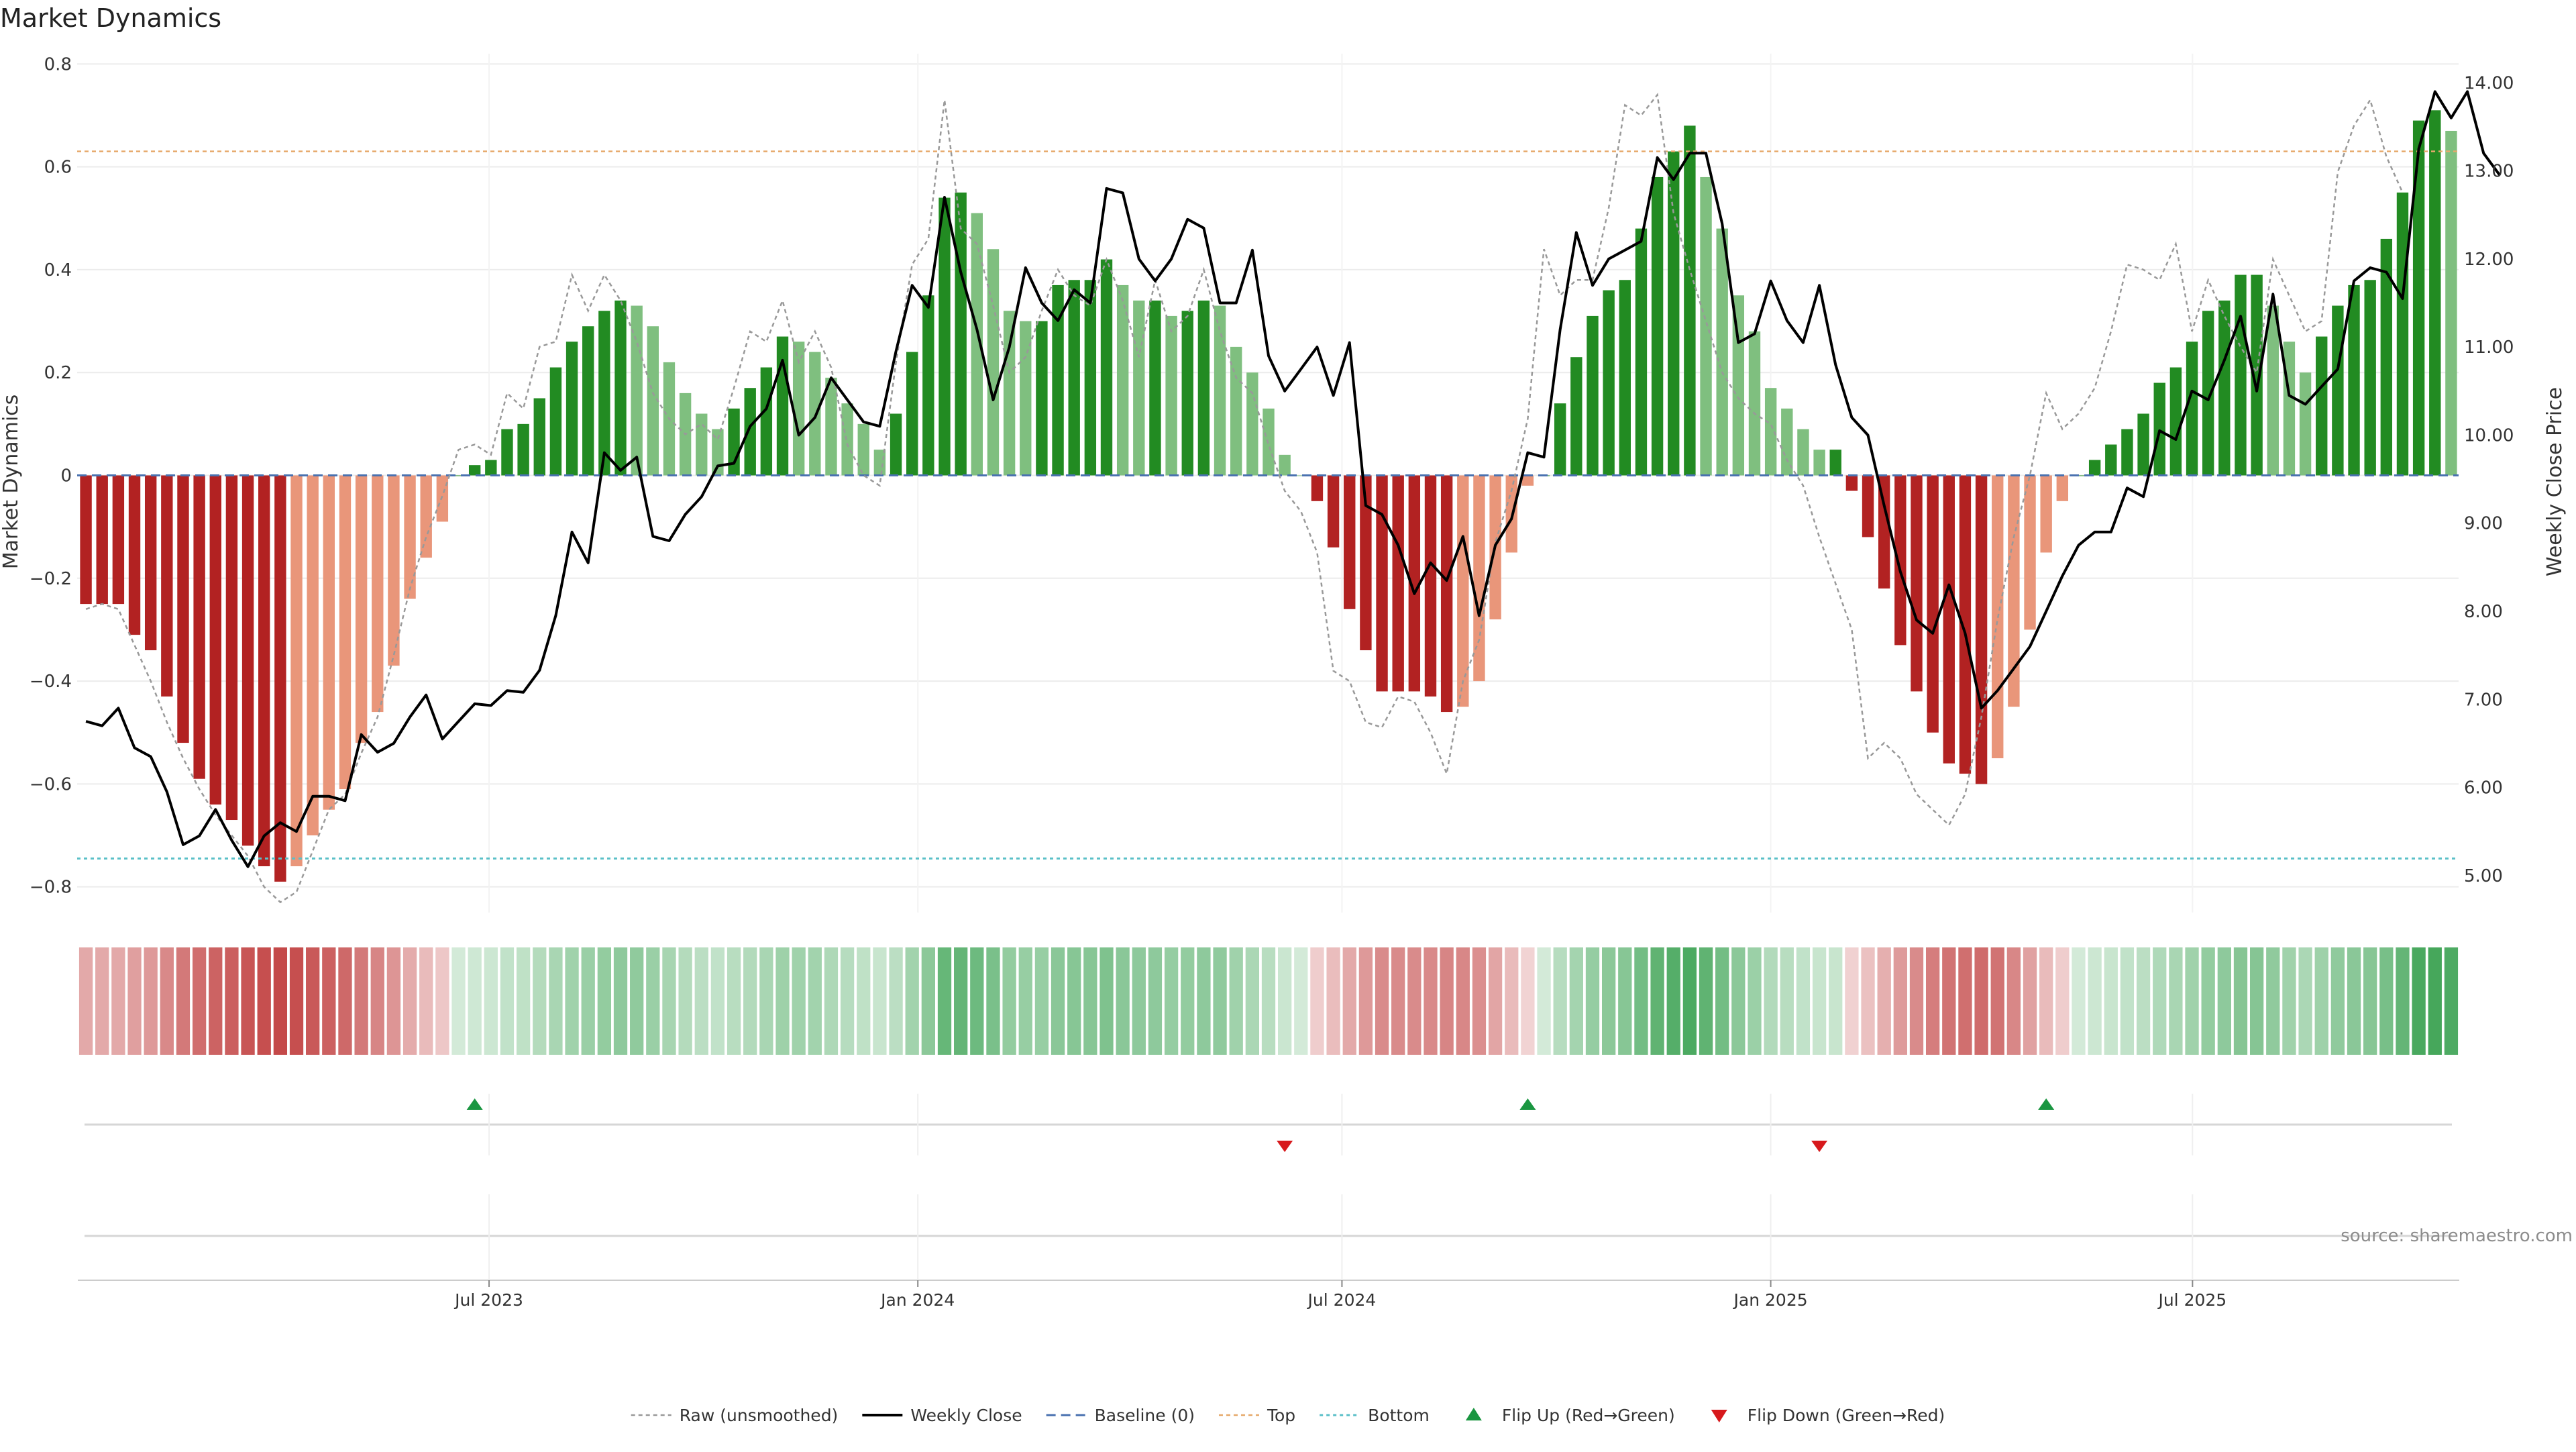 The width and height of the screenshot is (2576, 1452). Describe the element at coordinates (58, 270) in the screenshot. I see `y-tick-label: 0.4` at that location.